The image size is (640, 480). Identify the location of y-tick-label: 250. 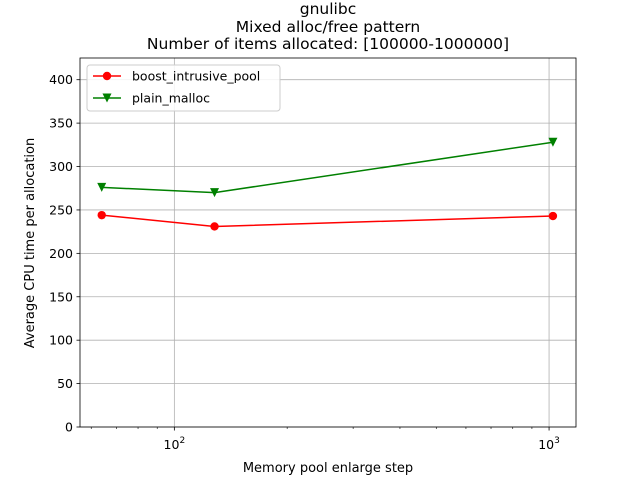
(61, 209).